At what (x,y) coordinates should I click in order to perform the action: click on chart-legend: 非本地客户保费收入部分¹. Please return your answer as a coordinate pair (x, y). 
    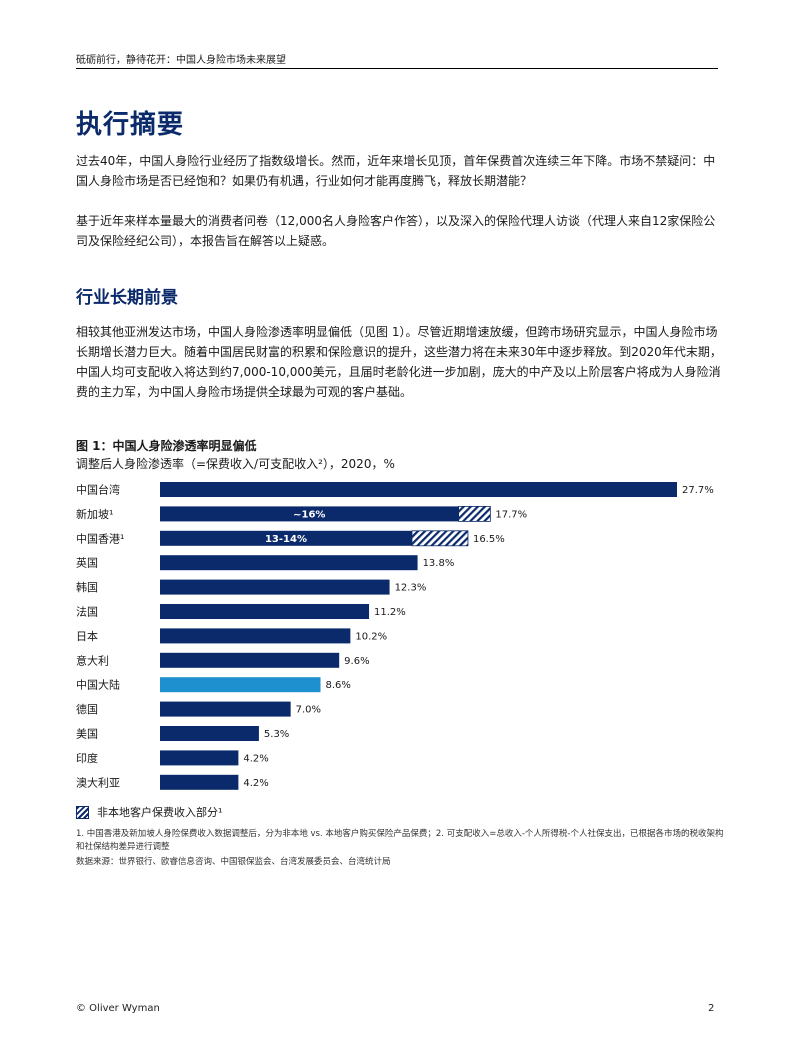
    Looking at the image, I should click on (149, 812).